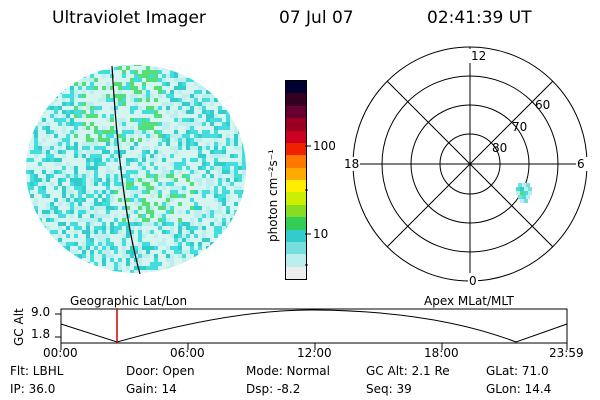 The height and width of the screenshot is (400, 600). Describe the element at coordinates (389, 389) in the screenshot. I see `info-seq: Seq: 39` at that location.